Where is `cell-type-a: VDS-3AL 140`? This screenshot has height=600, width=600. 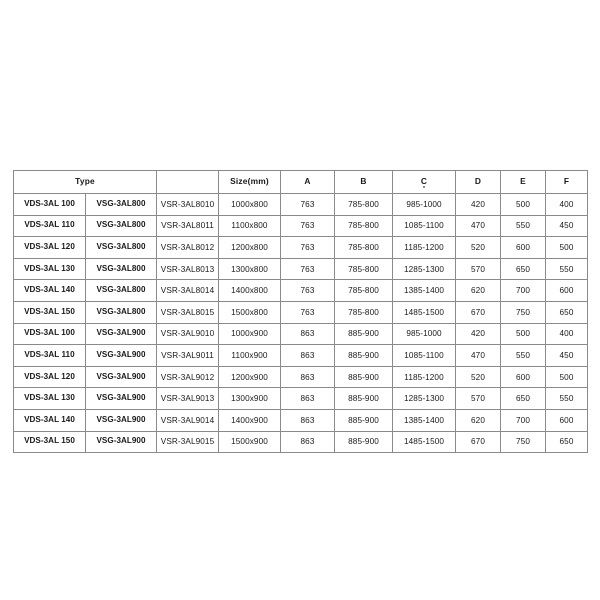 cell-type-a: VDS-3AL 140 is located at coordinates (49, 420).